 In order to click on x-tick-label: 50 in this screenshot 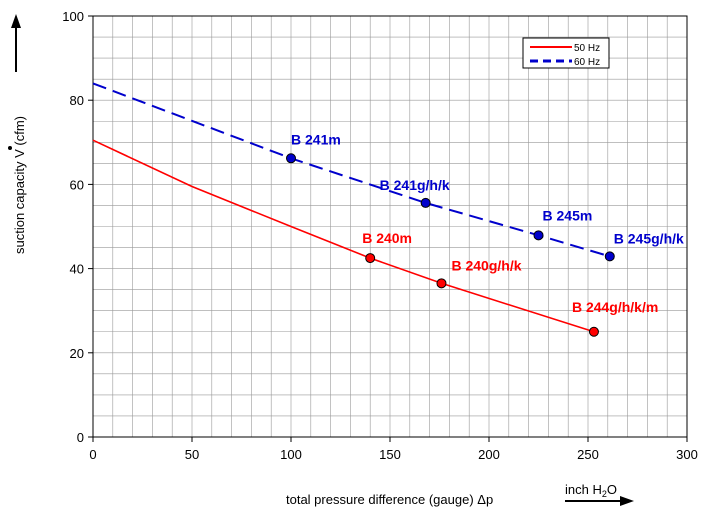, I will do `click(192, 454)`.